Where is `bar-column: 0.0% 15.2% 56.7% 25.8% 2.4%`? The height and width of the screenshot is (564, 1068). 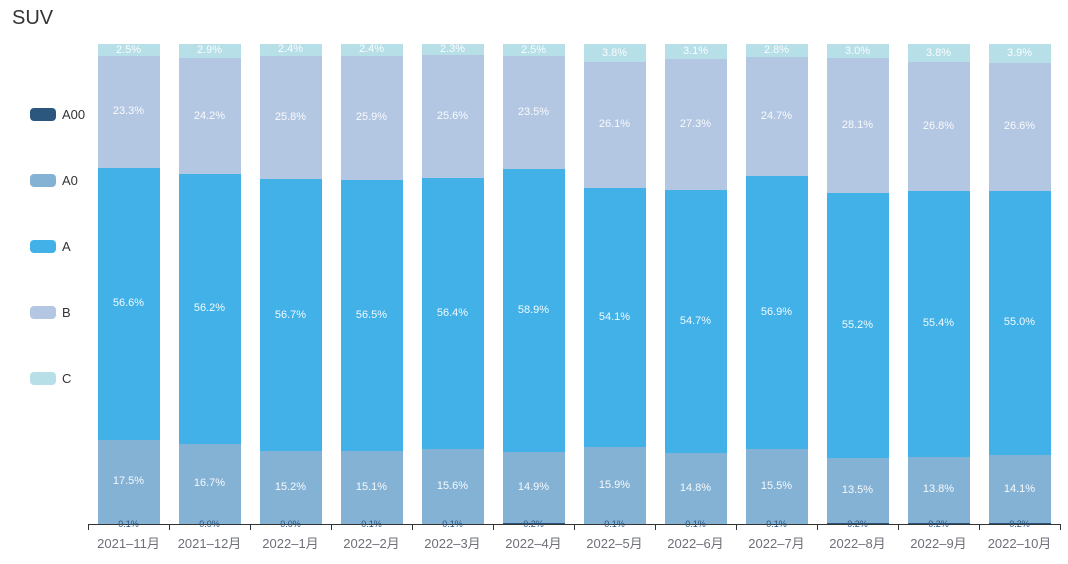 bar-column: 0.0% 15.2% 56.7% 25.8% 2.4% is located at coordinates (290, 286).